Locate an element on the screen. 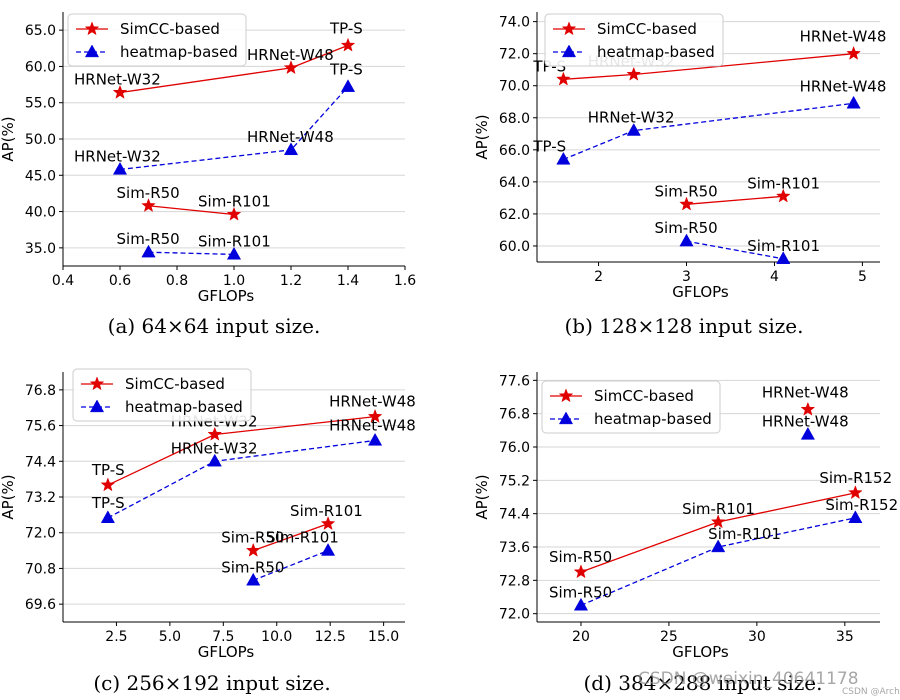 This screenshot has height=700, width=900. y-tick-label: 55.0 is located at coordinates (40, 104).